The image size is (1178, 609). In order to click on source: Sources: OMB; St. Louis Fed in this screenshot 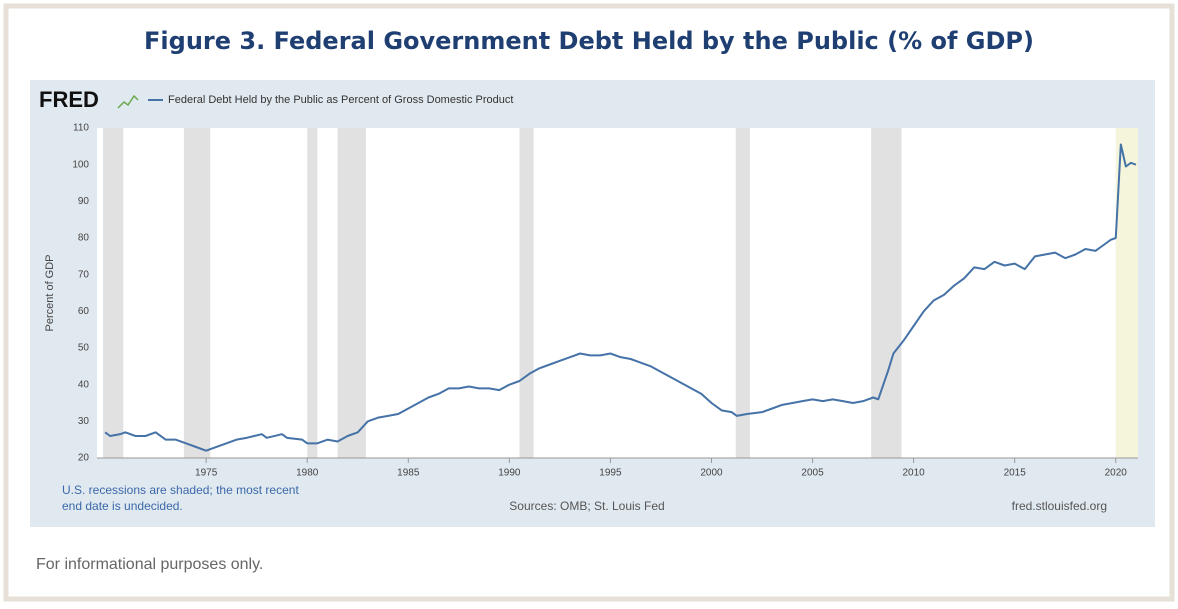, I will do `click(586, 506)`.